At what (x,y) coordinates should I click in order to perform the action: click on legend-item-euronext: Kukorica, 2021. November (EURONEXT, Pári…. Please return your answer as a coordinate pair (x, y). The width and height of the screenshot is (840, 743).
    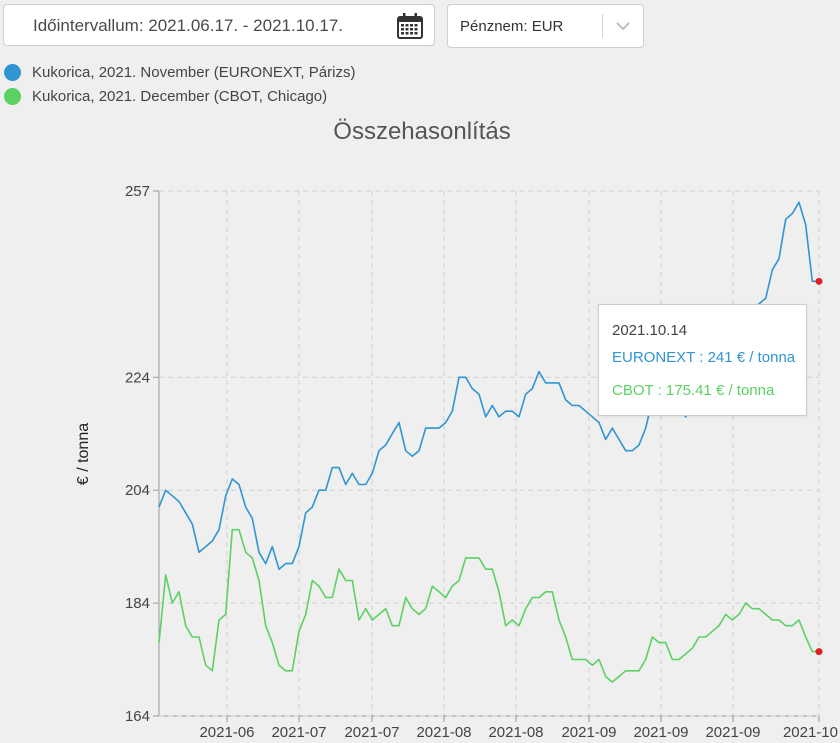
    Looking at the image, I should click on (179, 72).